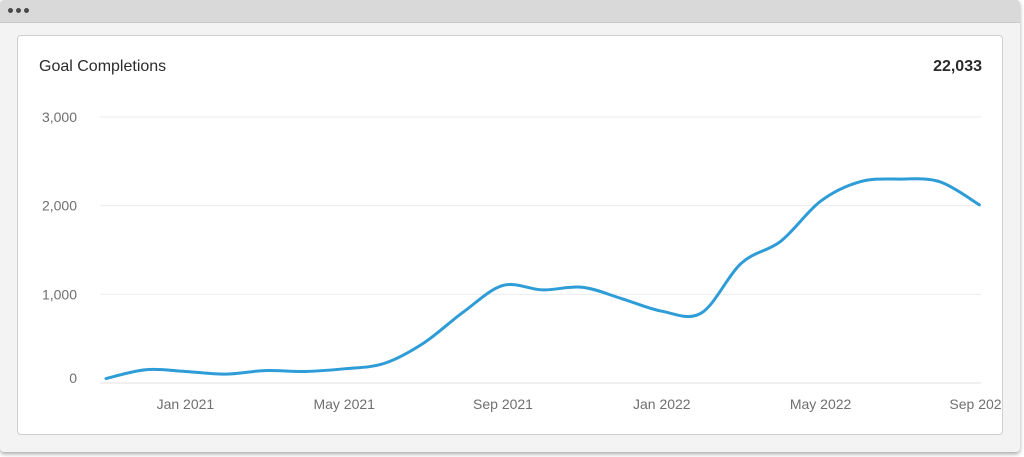 The width and height of the screenshot is (1024, 457). What do you see at coordinates (503, 404) in the screenshot?
I see `x-tick-label: Sep 2021` at bounding box center [503, 404].